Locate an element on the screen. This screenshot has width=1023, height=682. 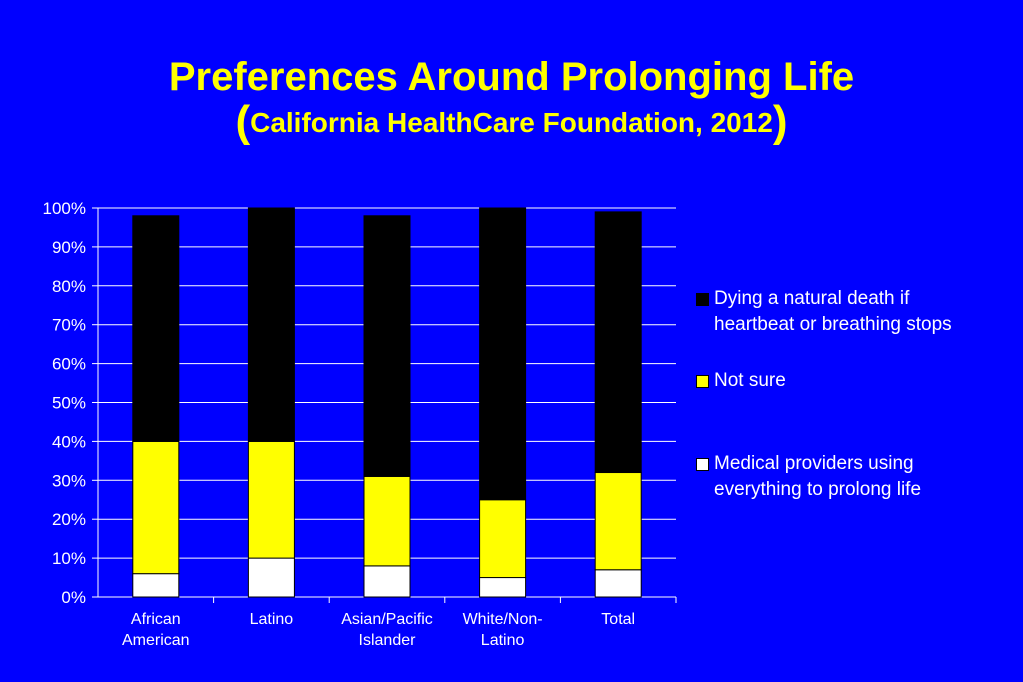
legend-swatch-medical-providers is located at coordinates (702, 464).